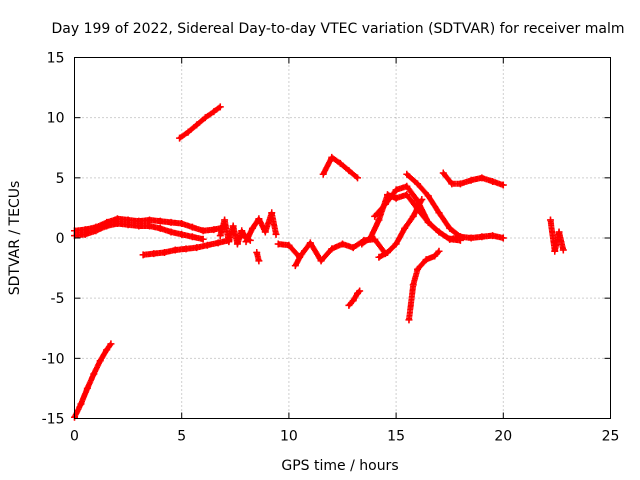 The image size is (640, 480). Describe the element at coordinates (339, 466) in the screenshot. I see `x-axis-label: GPS time / hours` at that location.